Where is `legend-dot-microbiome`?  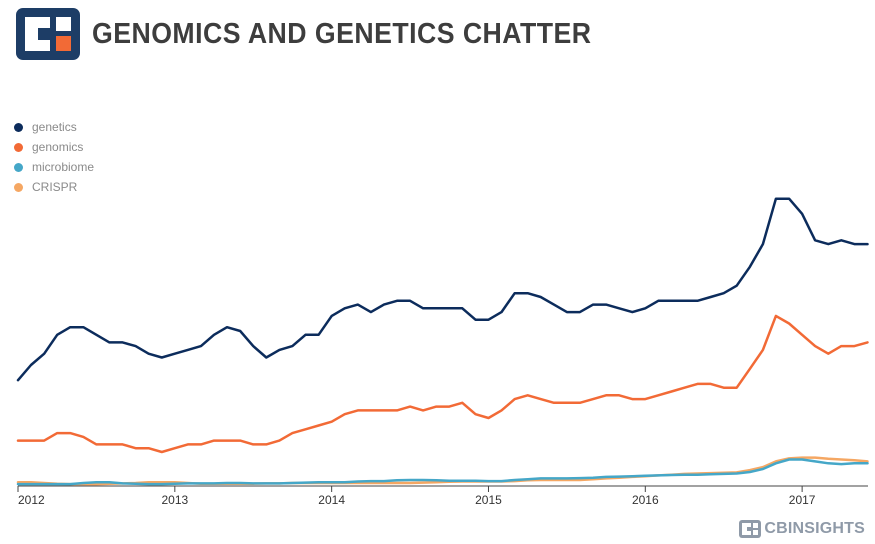 legend-dot-microbiome is located at coordinates (18, 167).